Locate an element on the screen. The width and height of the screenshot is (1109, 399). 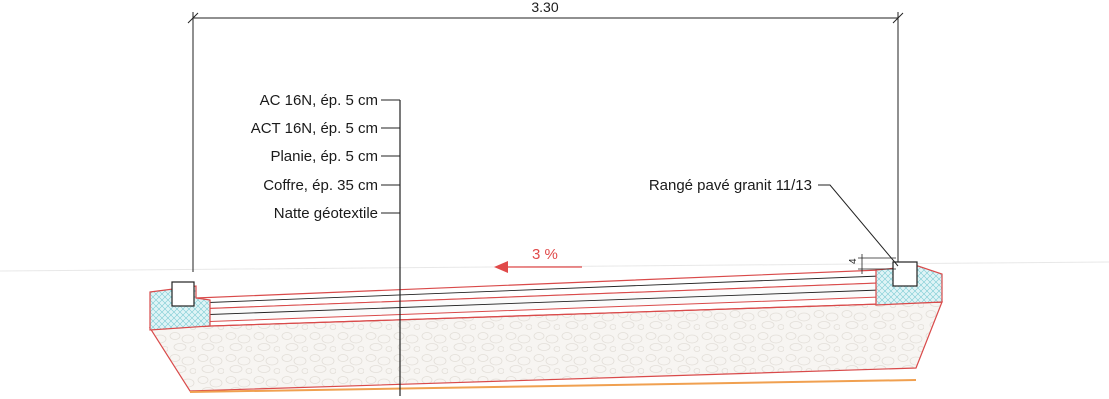
layer-label-coffre: Coffre, ép. 35 cm is located at coordinates (320, 185).